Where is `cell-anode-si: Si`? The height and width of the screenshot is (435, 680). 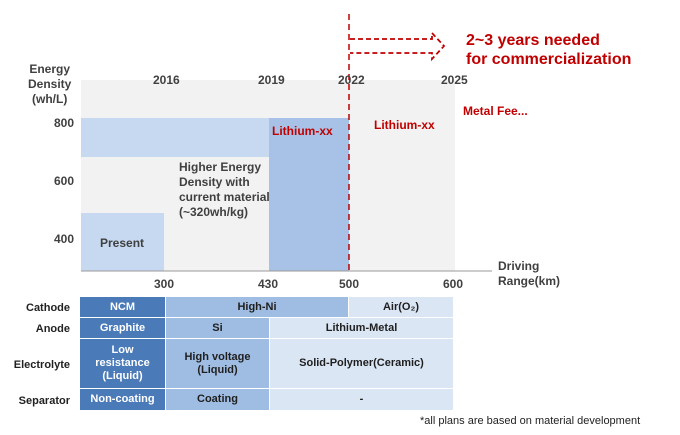
cell-anode-si: Si is located at coordinates (218, 328).